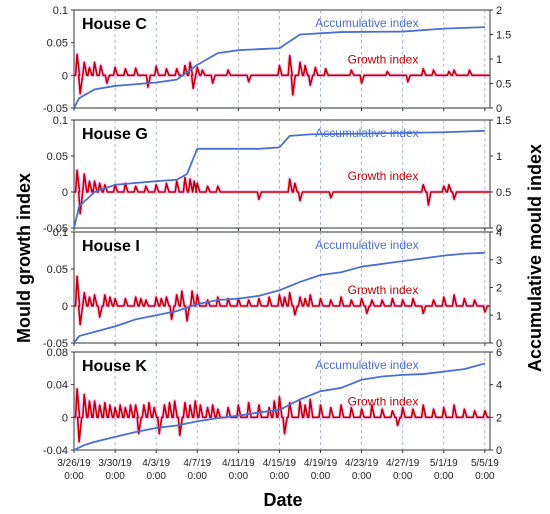 The image size is (550, 514). What do you see at coordinates (156, 463) in the screenshot?
I see `x-tick-label-date: 4/3/19` at bounding box center [156, 463].